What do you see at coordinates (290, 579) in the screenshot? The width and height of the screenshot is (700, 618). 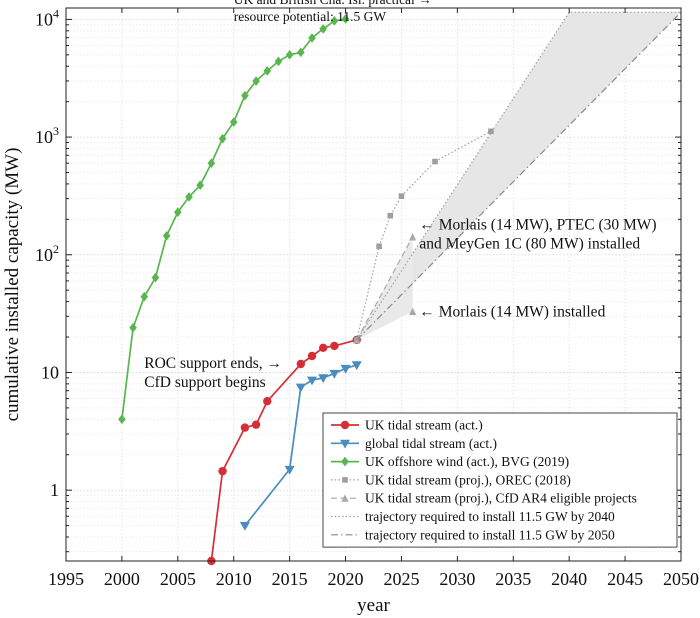 I see `x-tick-label: 2015` at bounding box center [290, 579].